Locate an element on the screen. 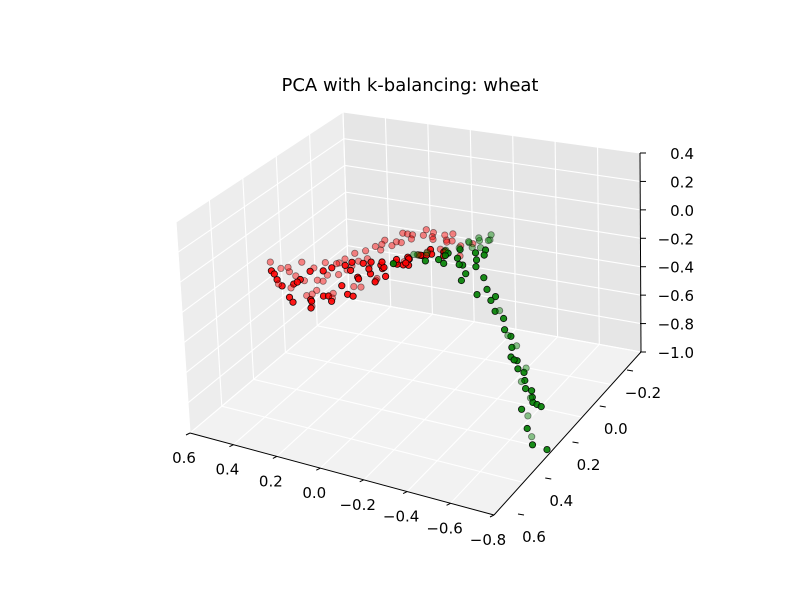 The width and height of the screenshot is (800, 600). x-tick-label: −0.8 is located at coordinates (488, 540).